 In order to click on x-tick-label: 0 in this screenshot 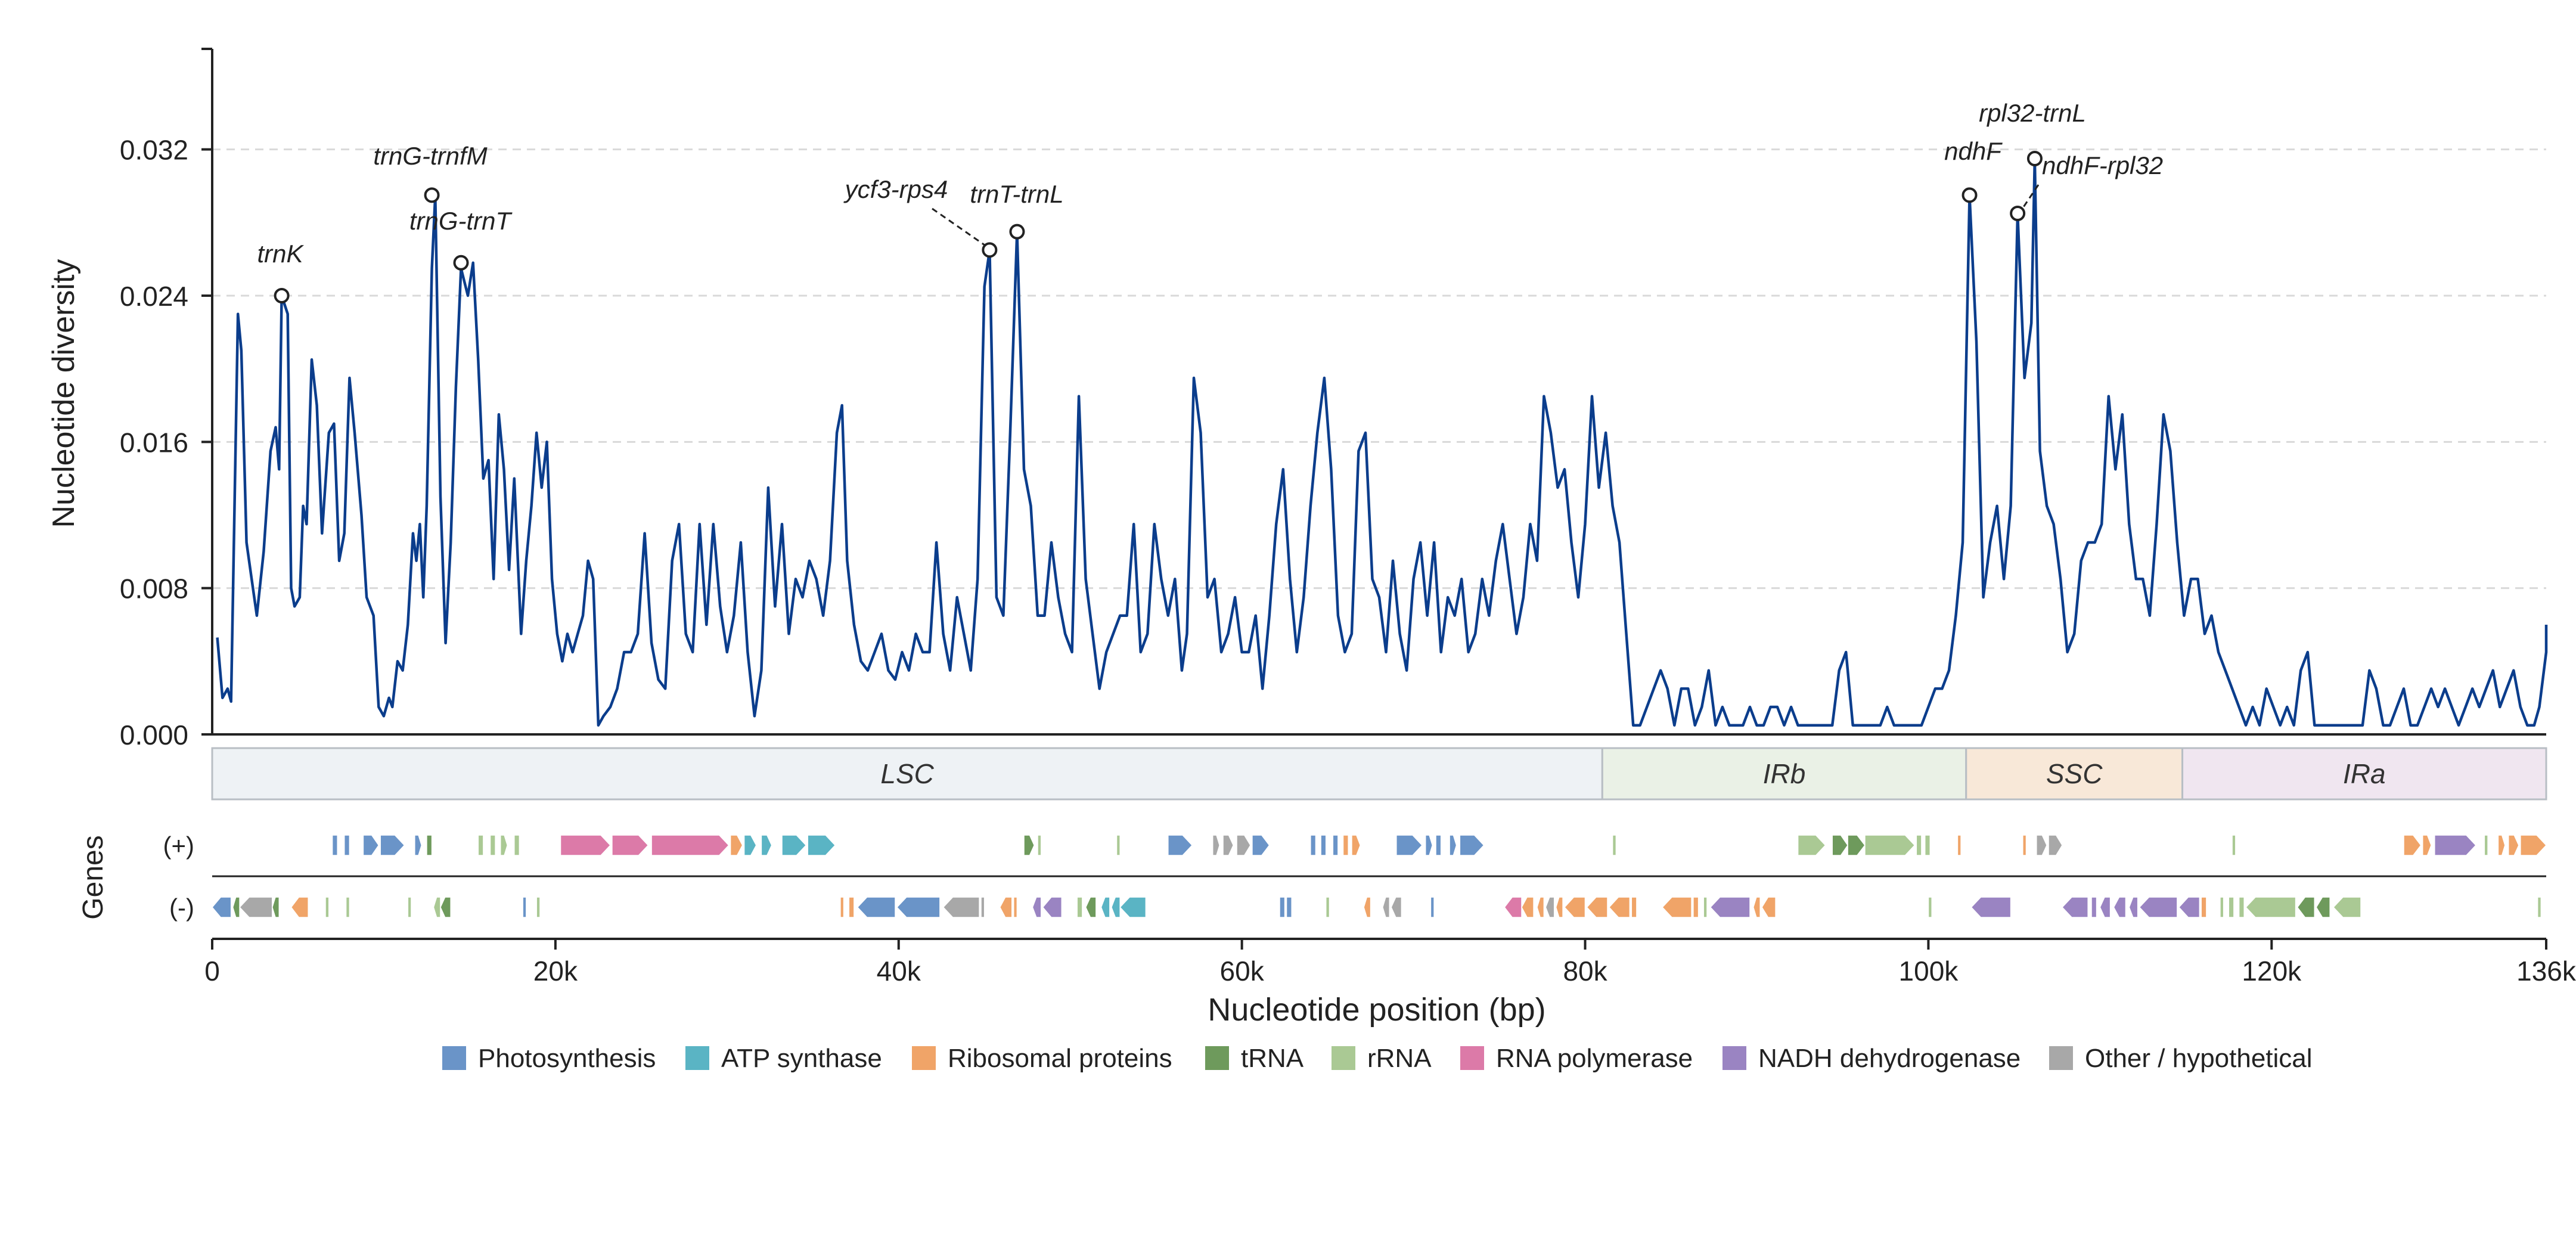, I will do `click(212, 971)`.